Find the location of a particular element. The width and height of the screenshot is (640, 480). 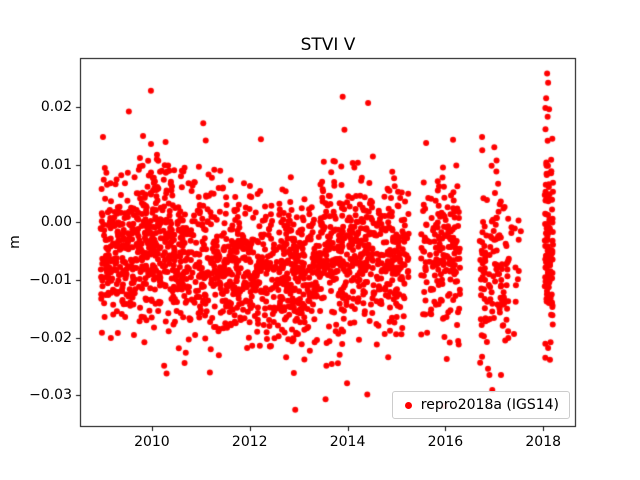

x-tick-label: 2016 is located at coordinates (445, 442).